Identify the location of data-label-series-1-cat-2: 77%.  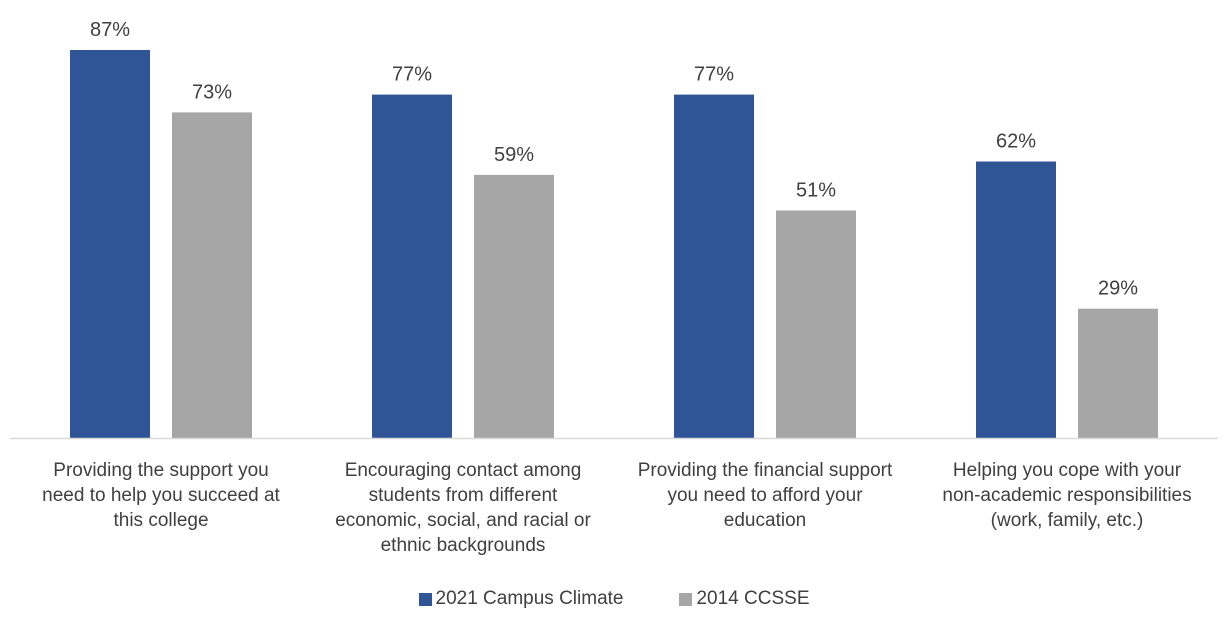
(412, 75).